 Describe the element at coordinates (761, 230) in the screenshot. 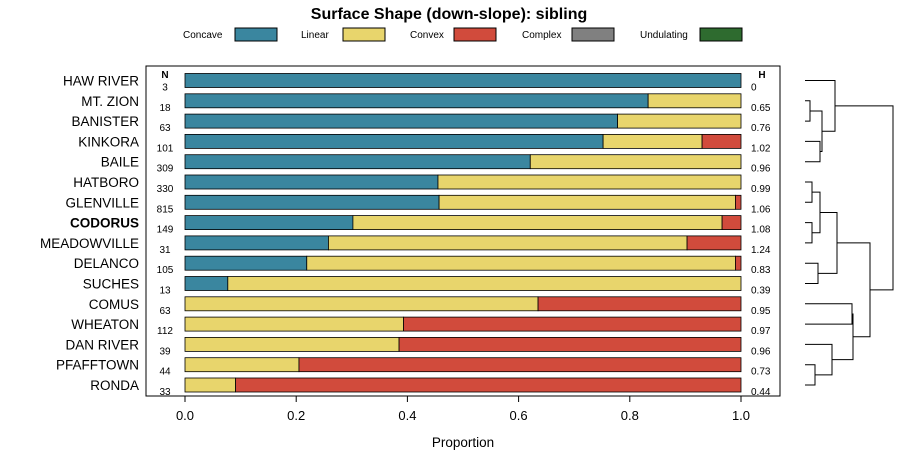

I see `h-value: 1.08` at that location.